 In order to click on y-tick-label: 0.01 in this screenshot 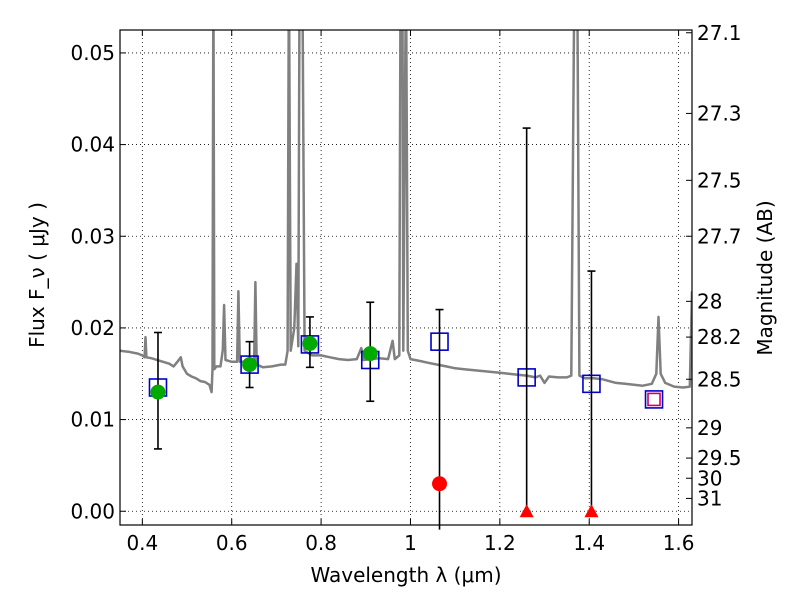, I will do `click(92, 420)`.